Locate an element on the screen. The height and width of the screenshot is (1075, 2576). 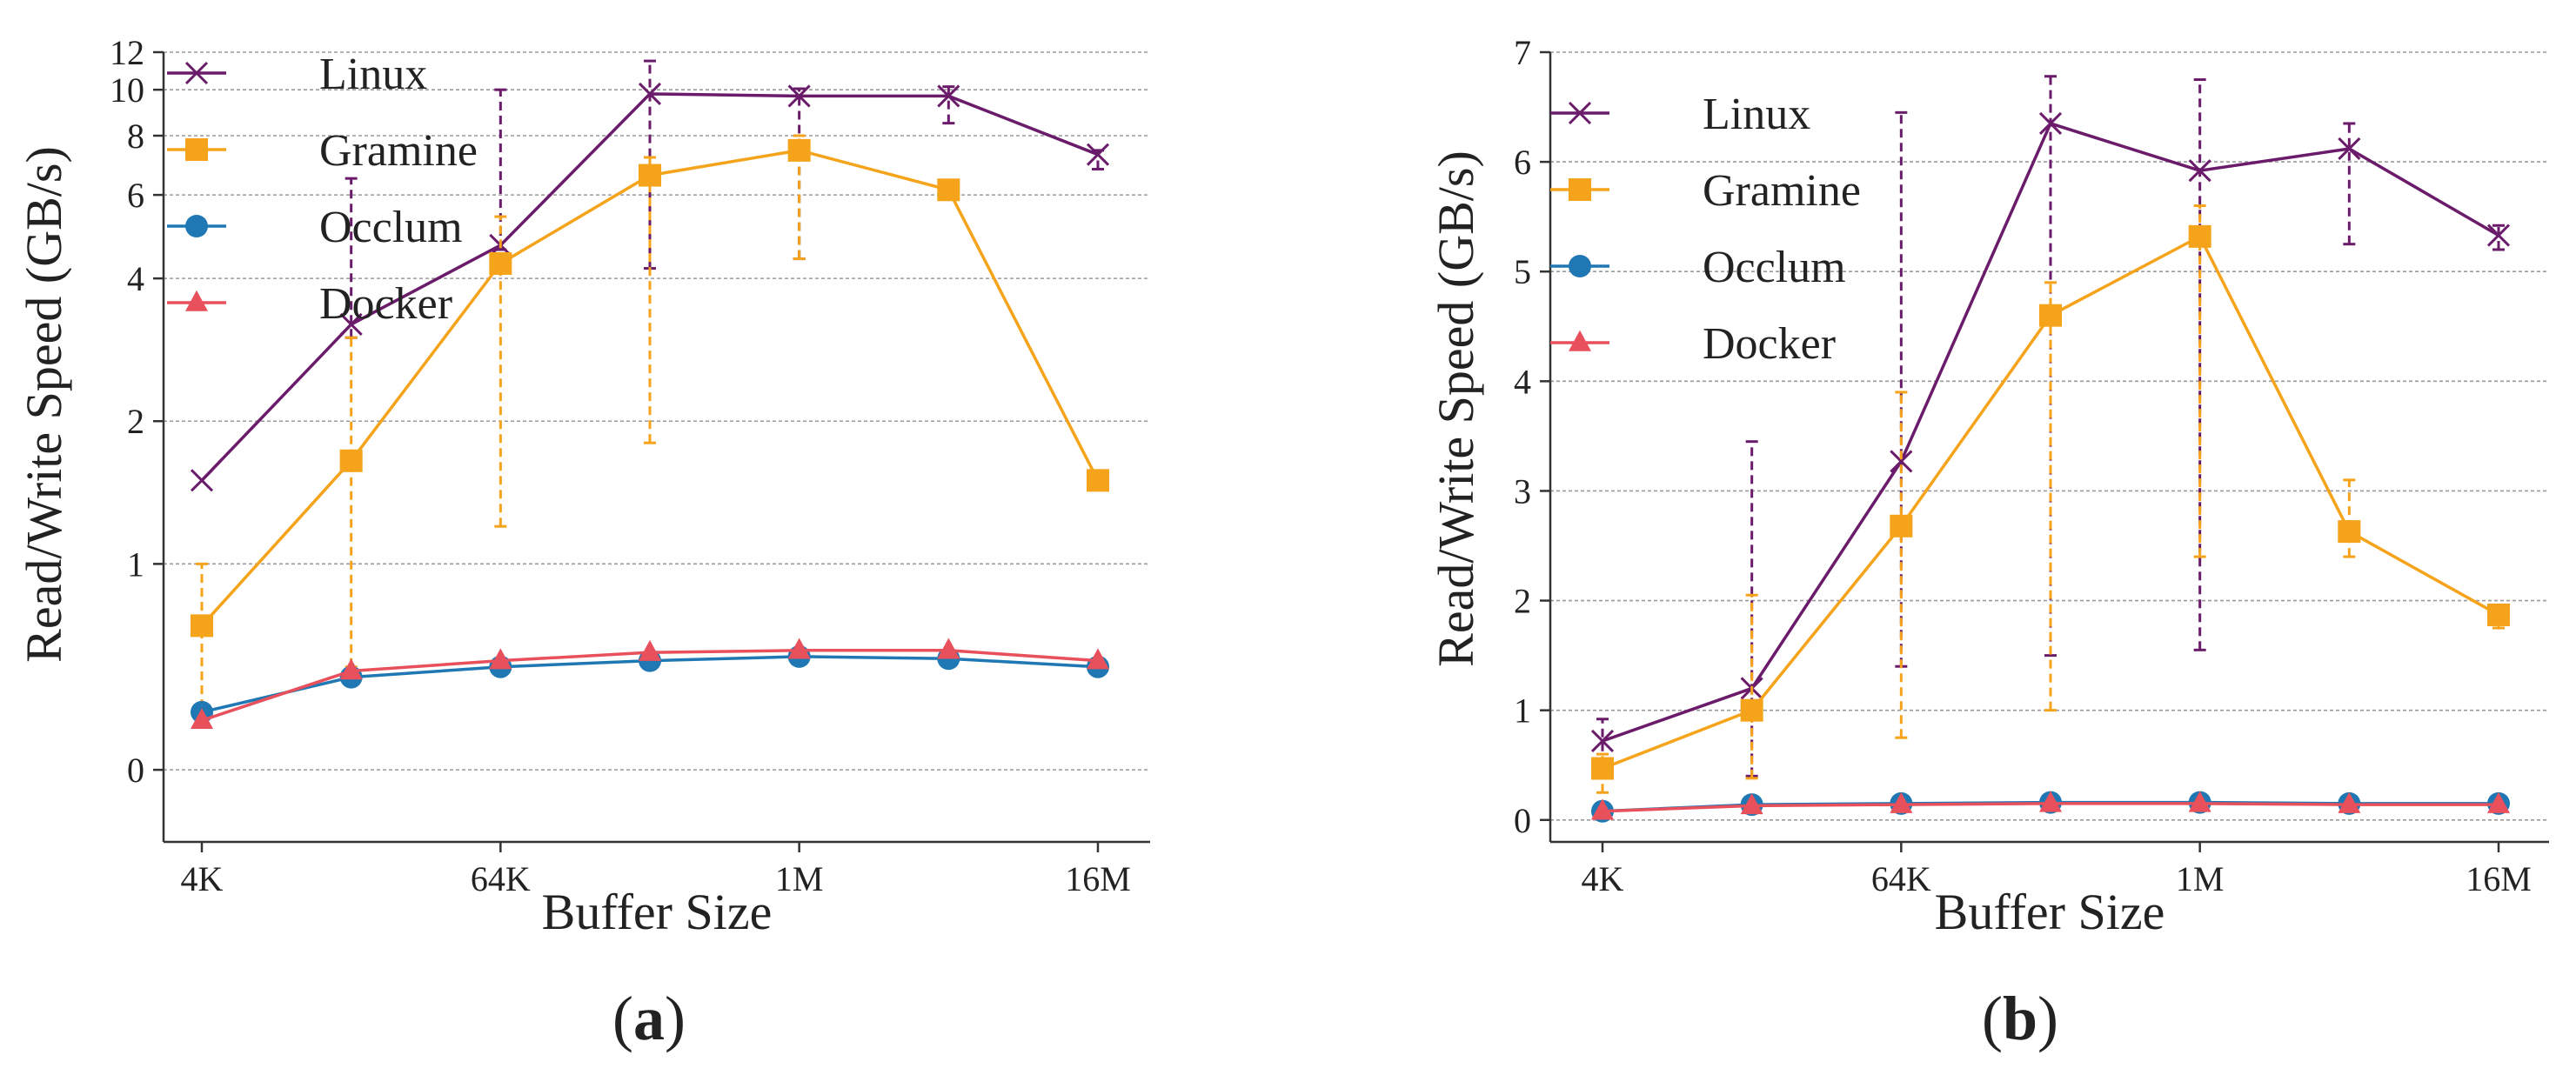
y-tick-label: 5 is located at coordinates (1522, 271).